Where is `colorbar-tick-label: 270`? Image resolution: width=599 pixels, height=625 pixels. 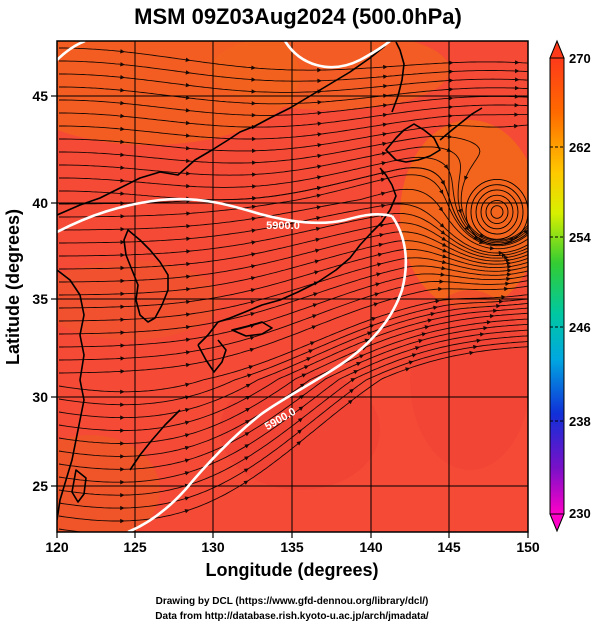
colorbar-tick-label: 270 is located at coordinates (580, 58).